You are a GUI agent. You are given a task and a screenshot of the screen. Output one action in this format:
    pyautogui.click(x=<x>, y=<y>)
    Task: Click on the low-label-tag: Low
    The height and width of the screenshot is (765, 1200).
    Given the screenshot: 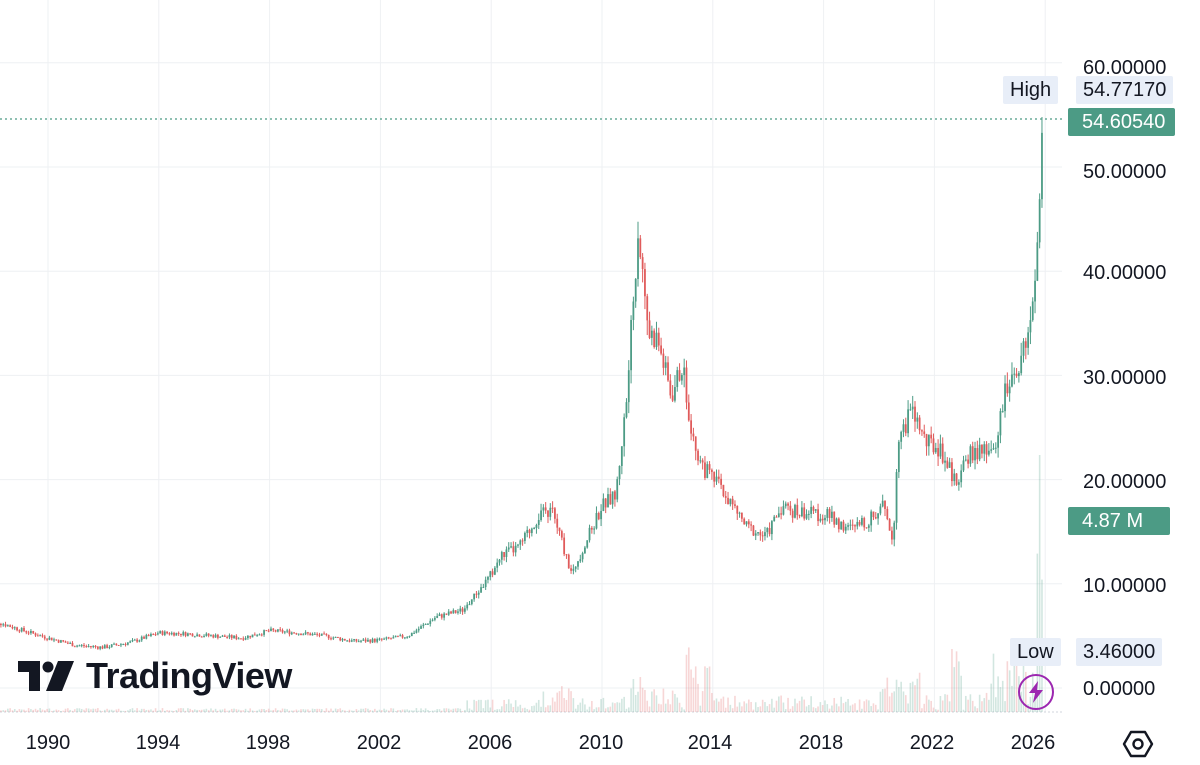 What is the action you would take?
    pyautogui.click(x=1035, y=652)
    